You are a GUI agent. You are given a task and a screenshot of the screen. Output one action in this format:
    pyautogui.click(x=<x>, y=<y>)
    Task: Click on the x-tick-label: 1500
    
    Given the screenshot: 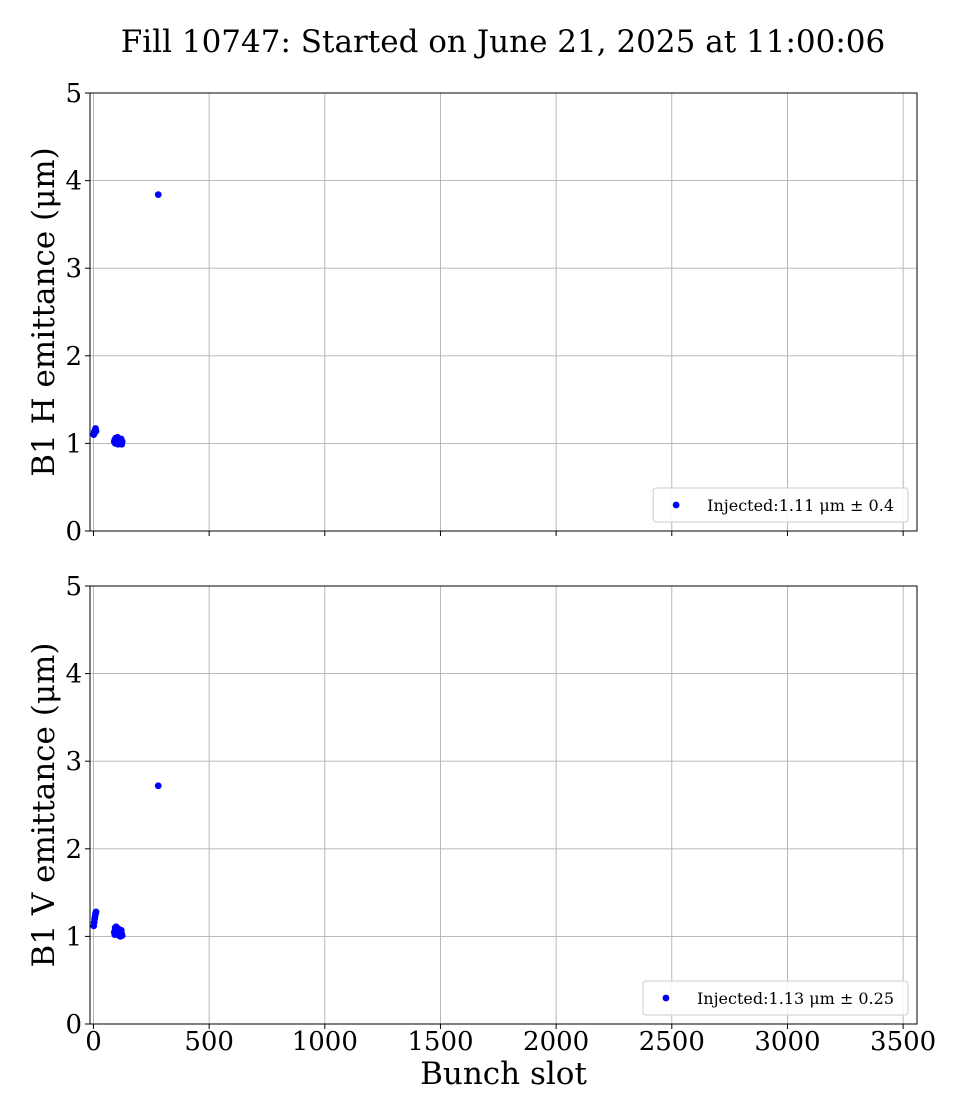 What is the action you would take?
    pyautogui.click(x=440, y=1042)
    